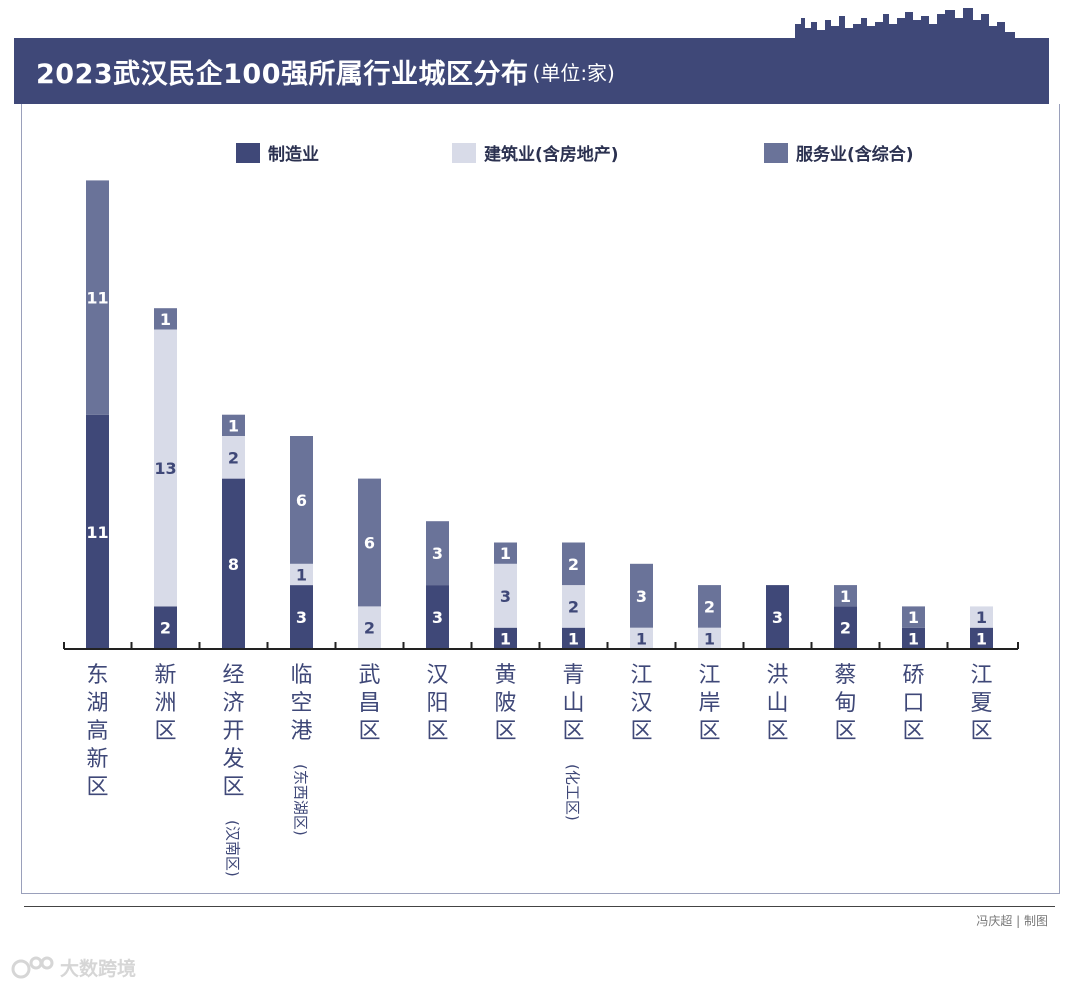 The image size is (1080, 987). Describe the element at coordinates (233, 848) in the screenshot. I see `x-tick-sublabel: (汉南区)` at that location.